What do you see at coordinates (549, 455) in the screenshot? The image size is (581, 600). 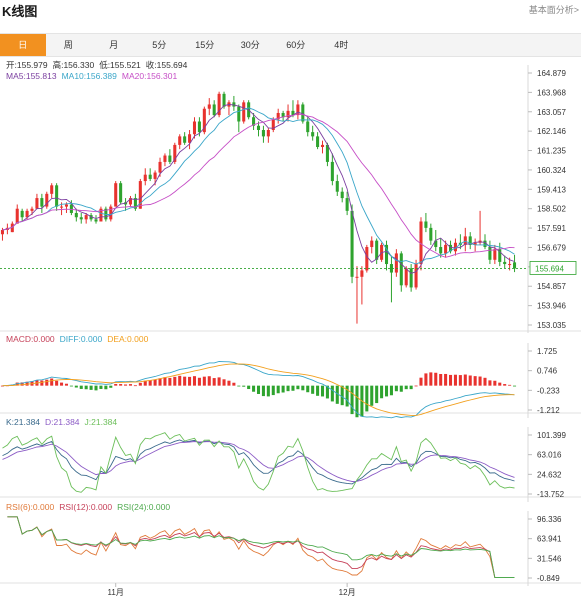 I see `kdj-axis-tick-label: 63.016` at bounding box center [549, 455].